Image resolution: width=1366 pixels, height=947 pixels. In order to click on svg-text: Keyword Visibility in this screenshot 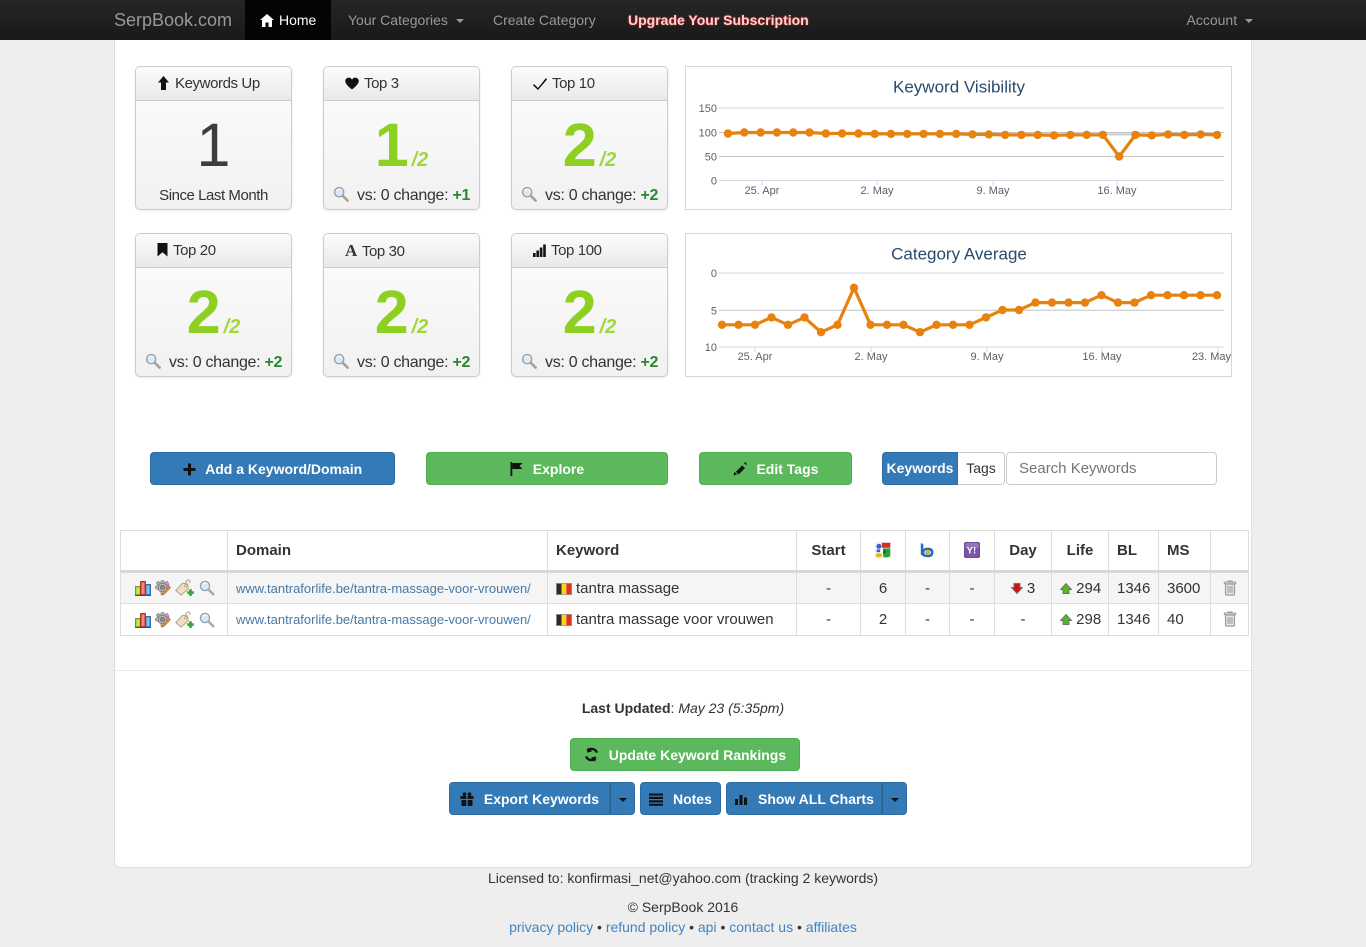, I will do `click(959, 87)`.